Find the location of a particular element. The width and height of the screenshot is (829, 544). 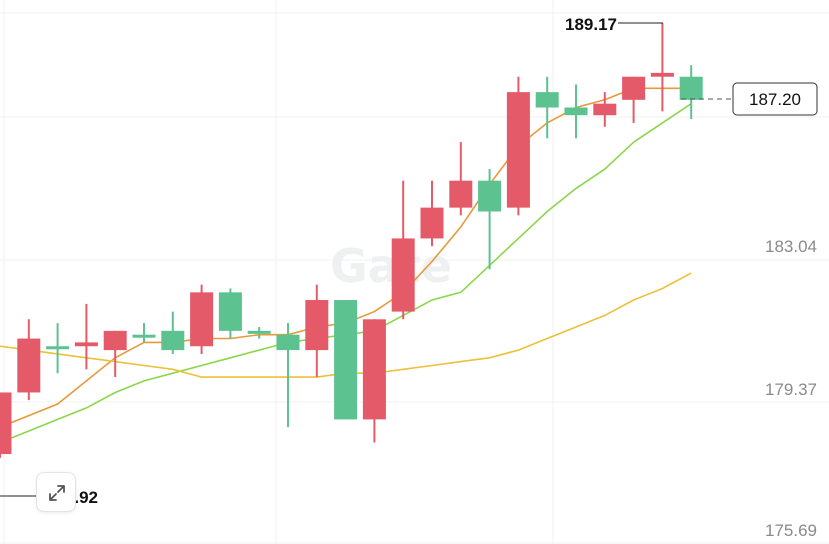

svg-text: Gate is located at coordinates (391, 266).